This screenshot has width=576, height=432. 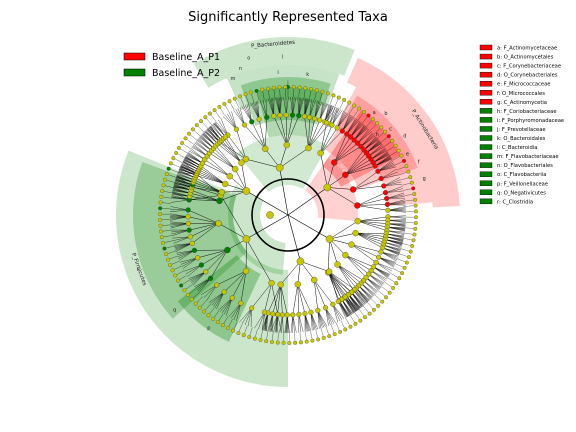 I want to click on key-swatch-b, so click(x=486, y=56).